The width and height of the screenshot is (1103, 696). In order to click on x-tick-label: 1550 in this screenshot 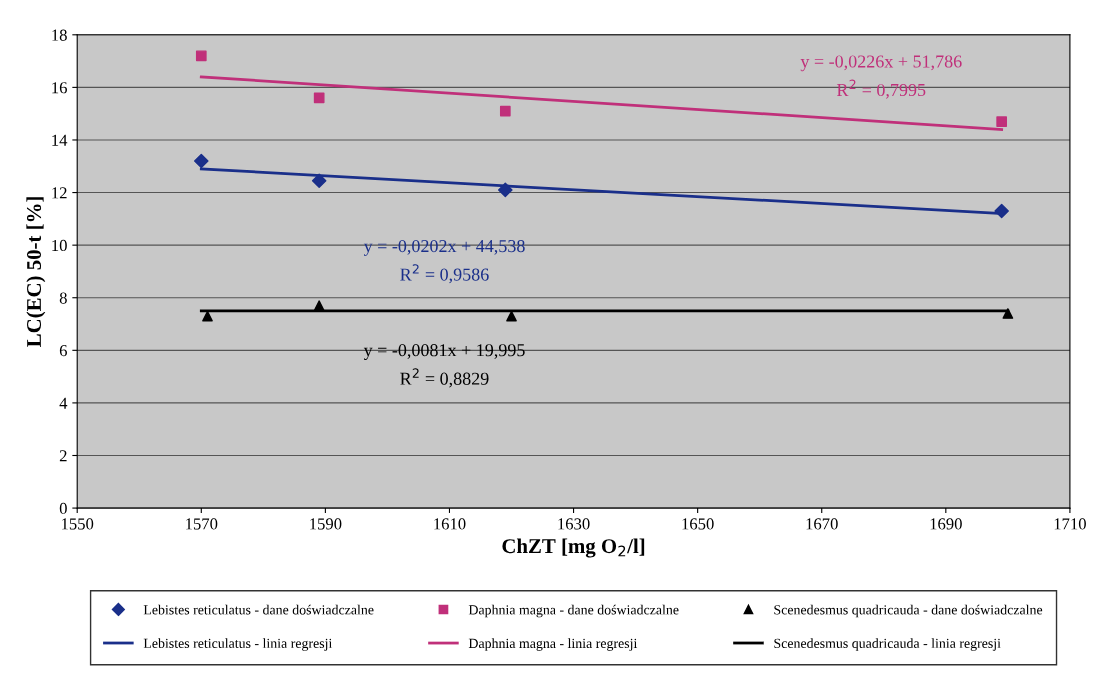, I will do `click(78, 524)`.